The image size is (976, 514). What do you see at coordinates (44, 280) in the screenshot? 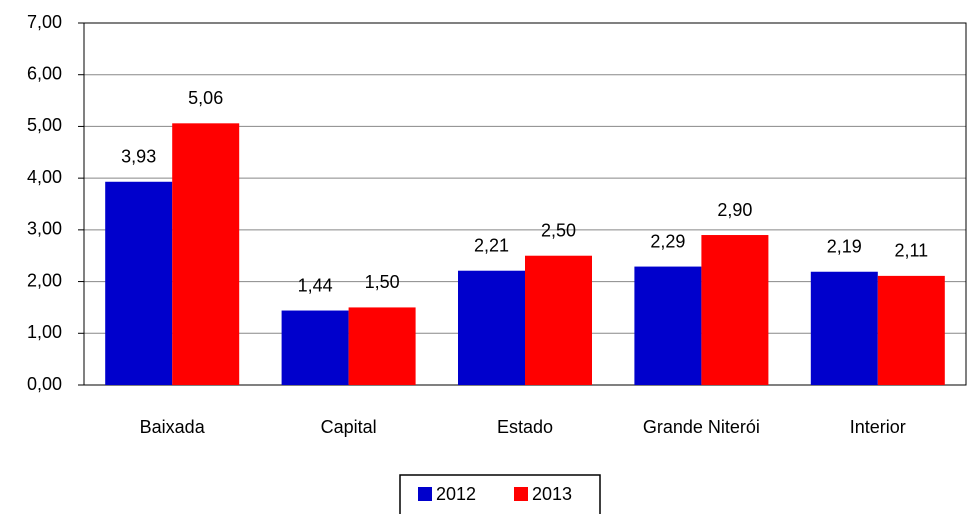
I see `y-tick-label: 2,00` at bounding box center [44, 280].